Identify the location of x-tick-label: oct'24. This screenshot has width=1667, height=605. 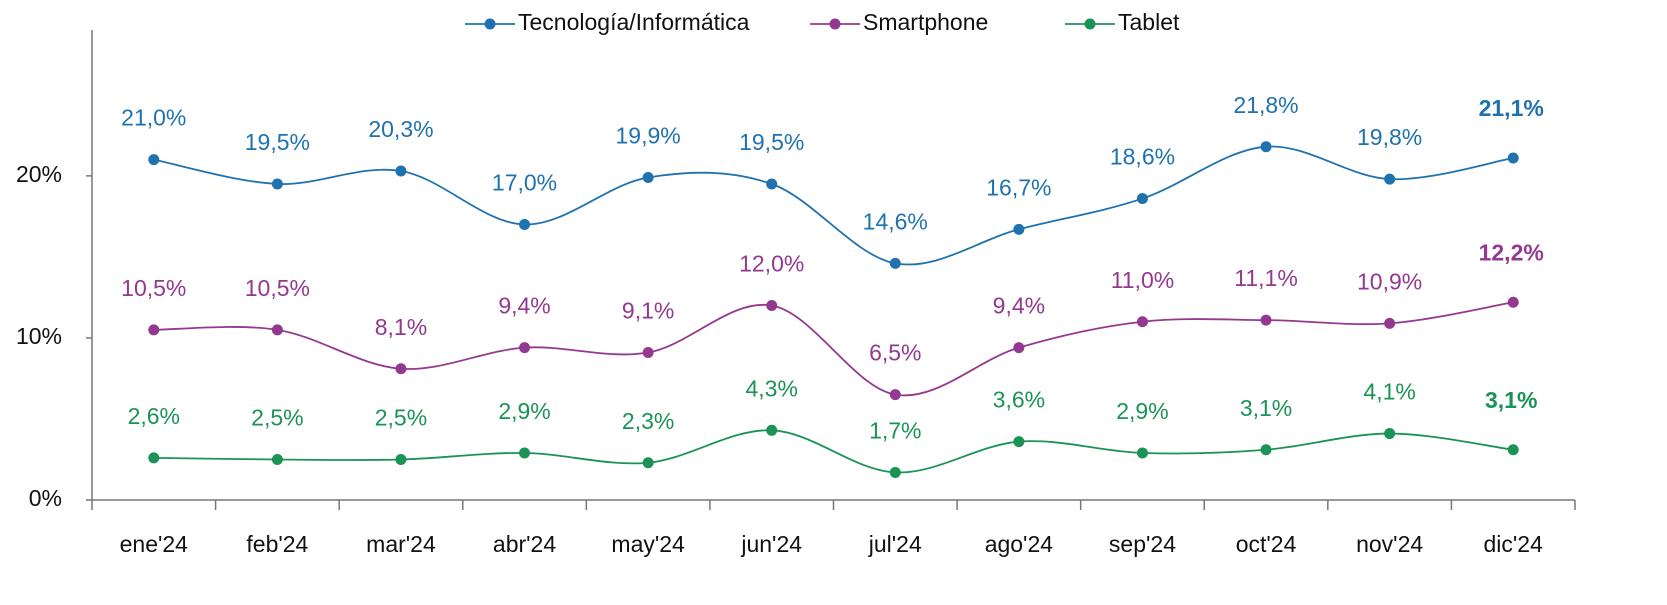
(1266, 544).